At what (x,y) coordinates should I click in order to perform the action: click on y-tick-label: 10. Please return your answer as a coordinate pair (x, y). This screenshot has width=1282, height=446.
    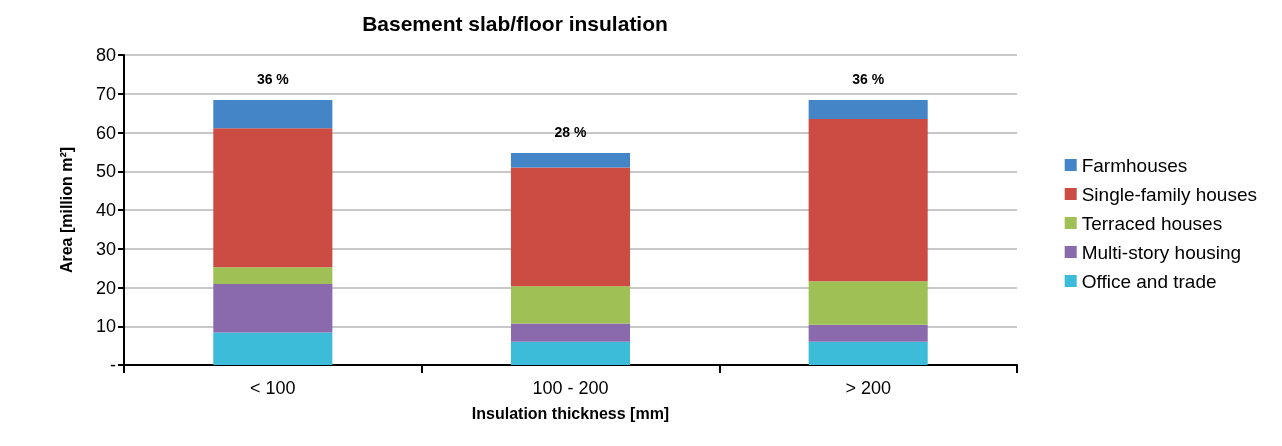
    Looking at the image, I should click on (105, 326).